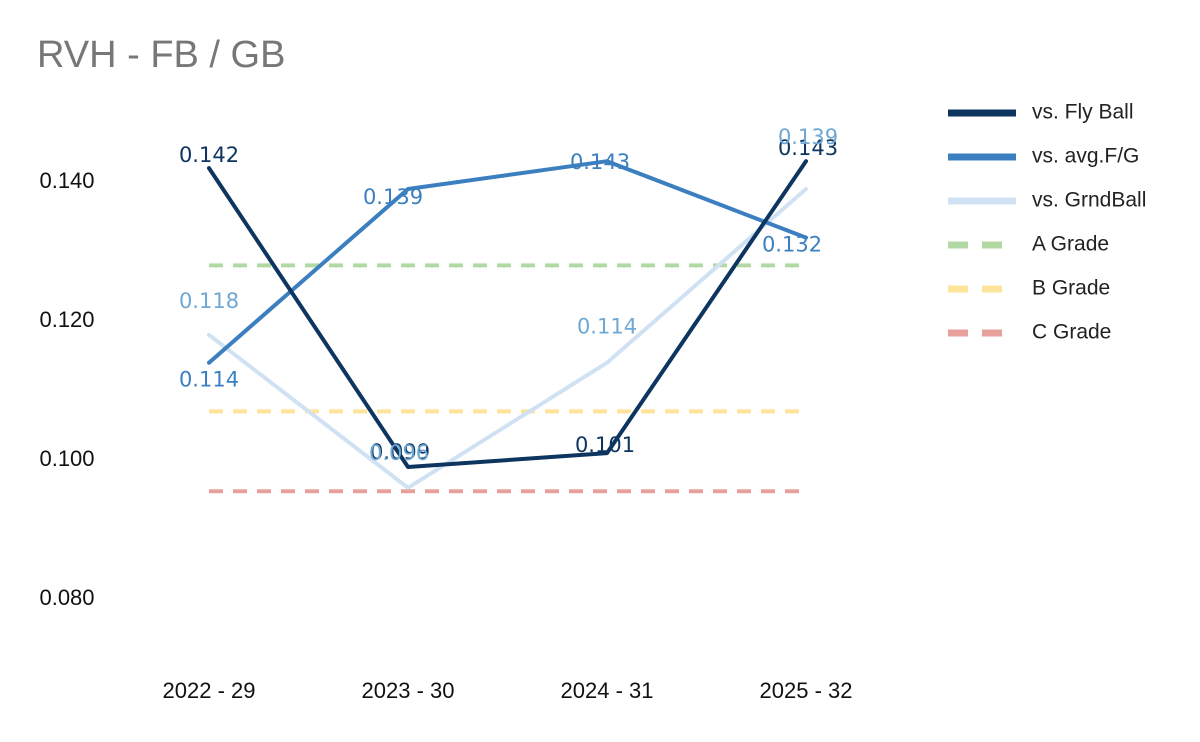 The width and height of the screenshot is (1200, 742). What do you see at coordinates (1071, 288) in the screenshot?
I see `legend-label: B Grade` at bounding box center [1071, 288].